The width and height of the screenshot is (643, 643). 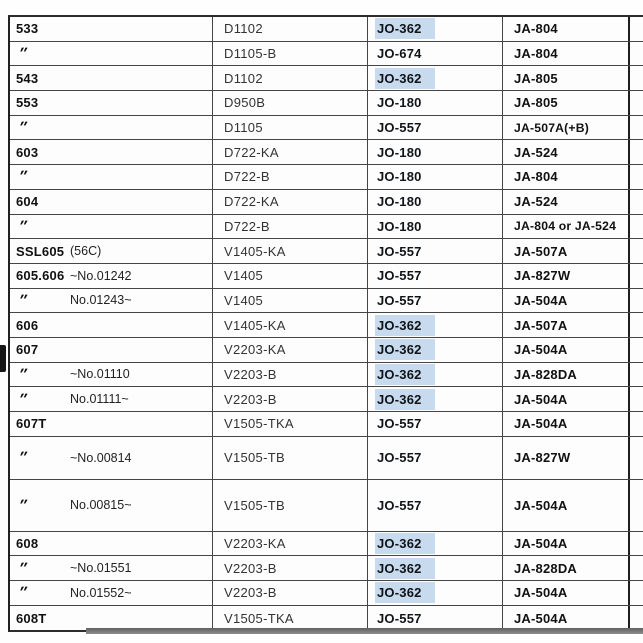 I want to click on ja-code: JA-507A, so click(x=541, y=251).